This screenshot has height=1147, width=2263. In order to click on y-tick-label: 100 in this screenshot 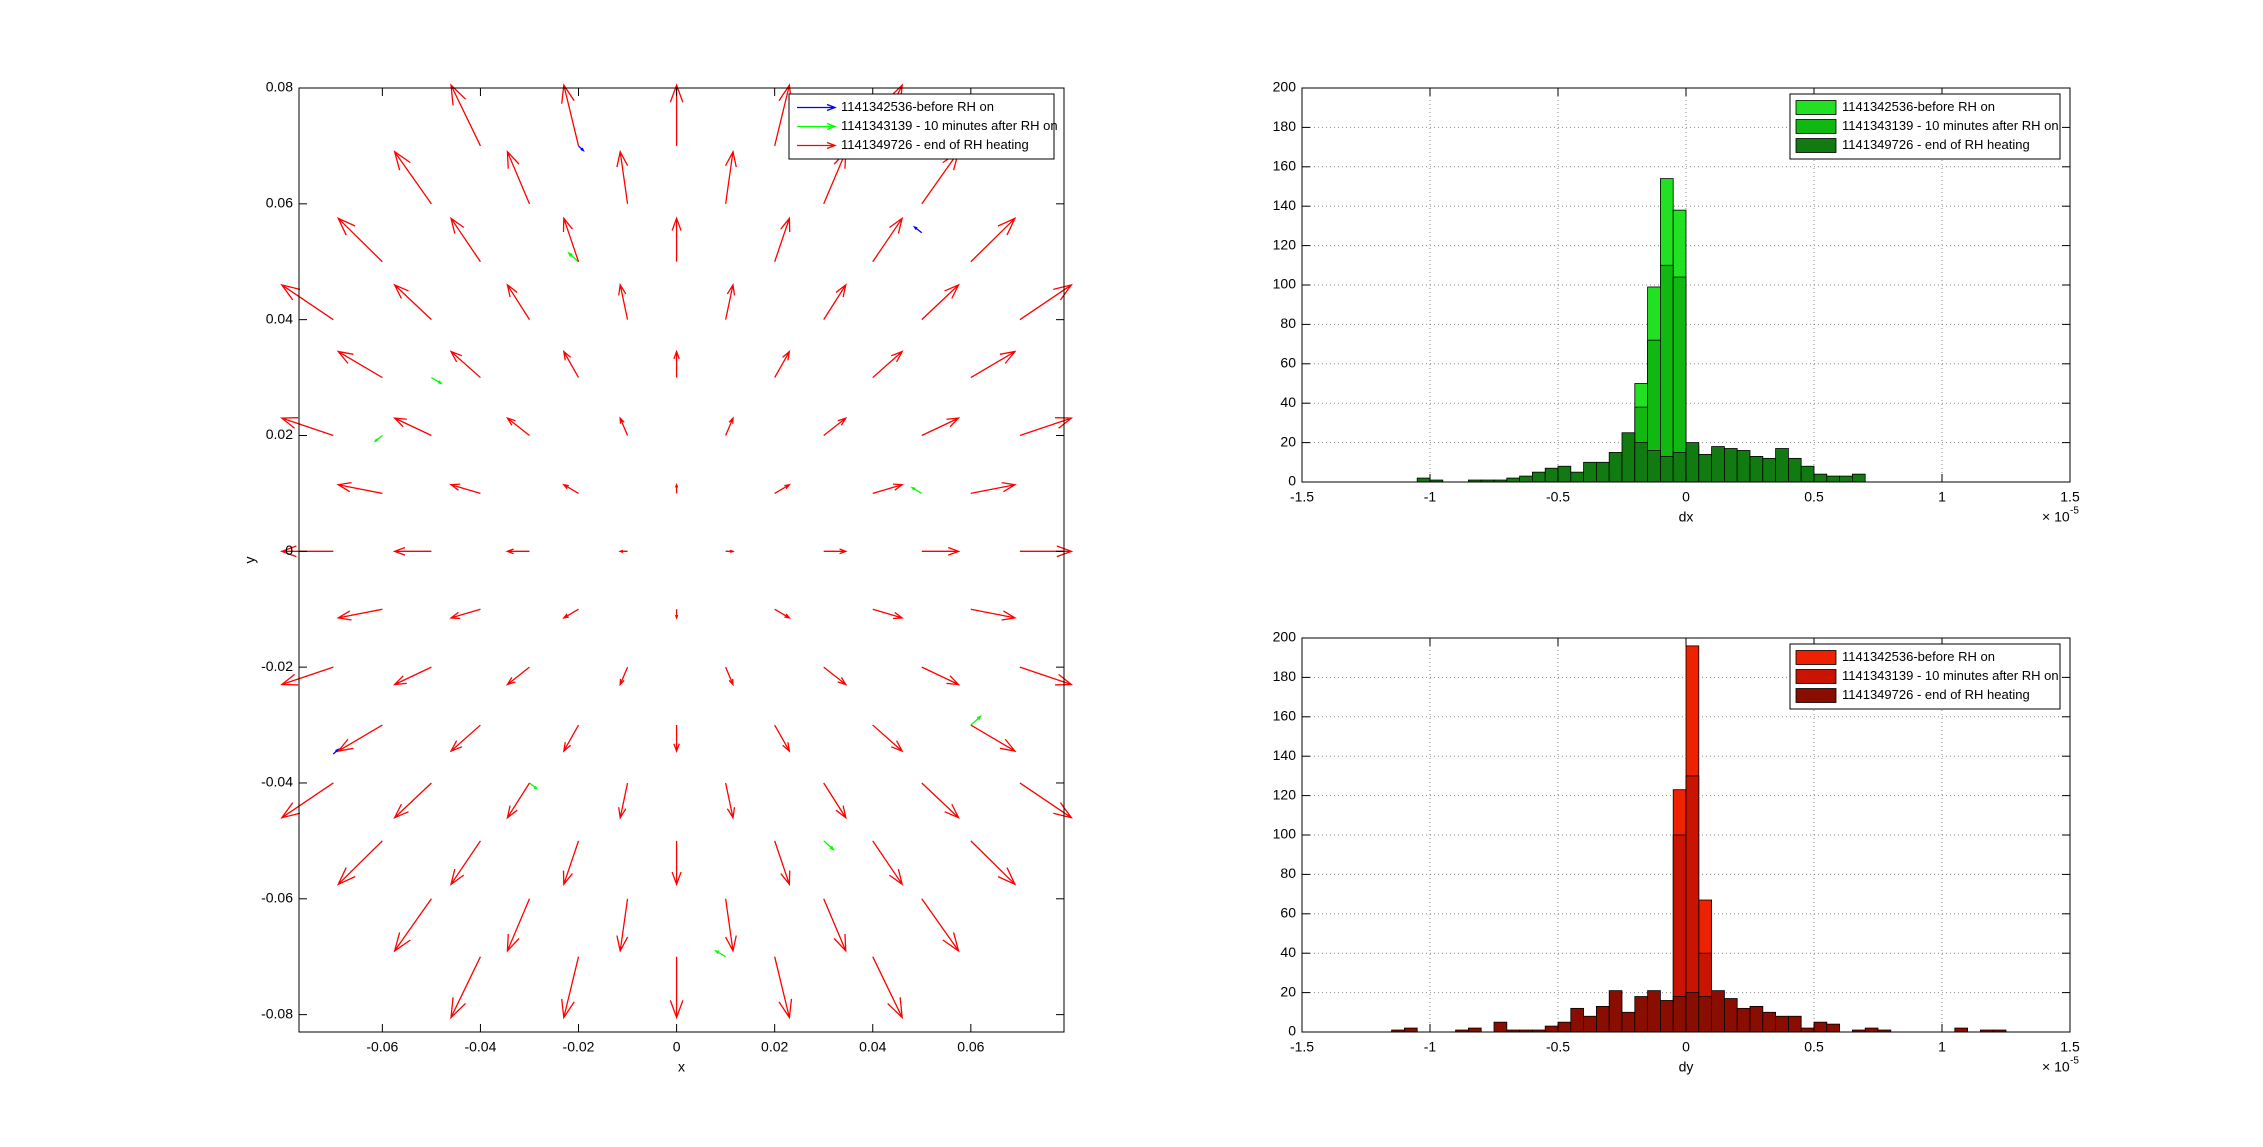, I will do `click(1285, 834)`.